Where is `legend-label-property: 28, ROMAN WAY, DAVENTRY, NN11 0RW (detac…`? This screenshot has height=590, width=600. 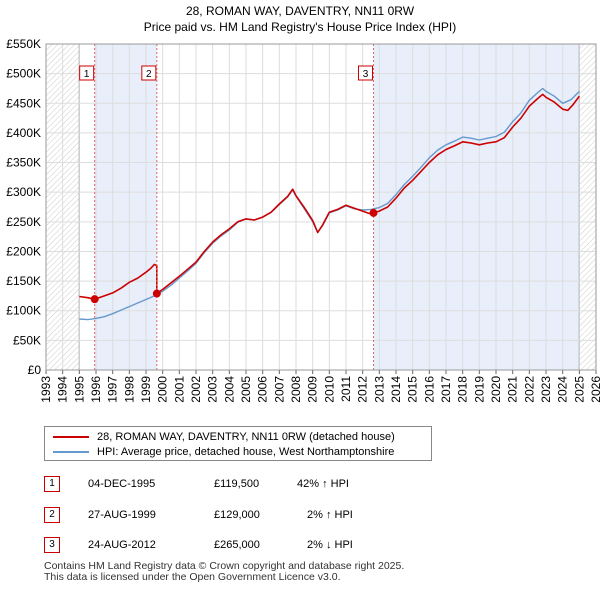 legend-label-property: 28, ROMAN WAY, DAVENTRY, NN11 0RW (detac… is located at coordinates (246, 437).